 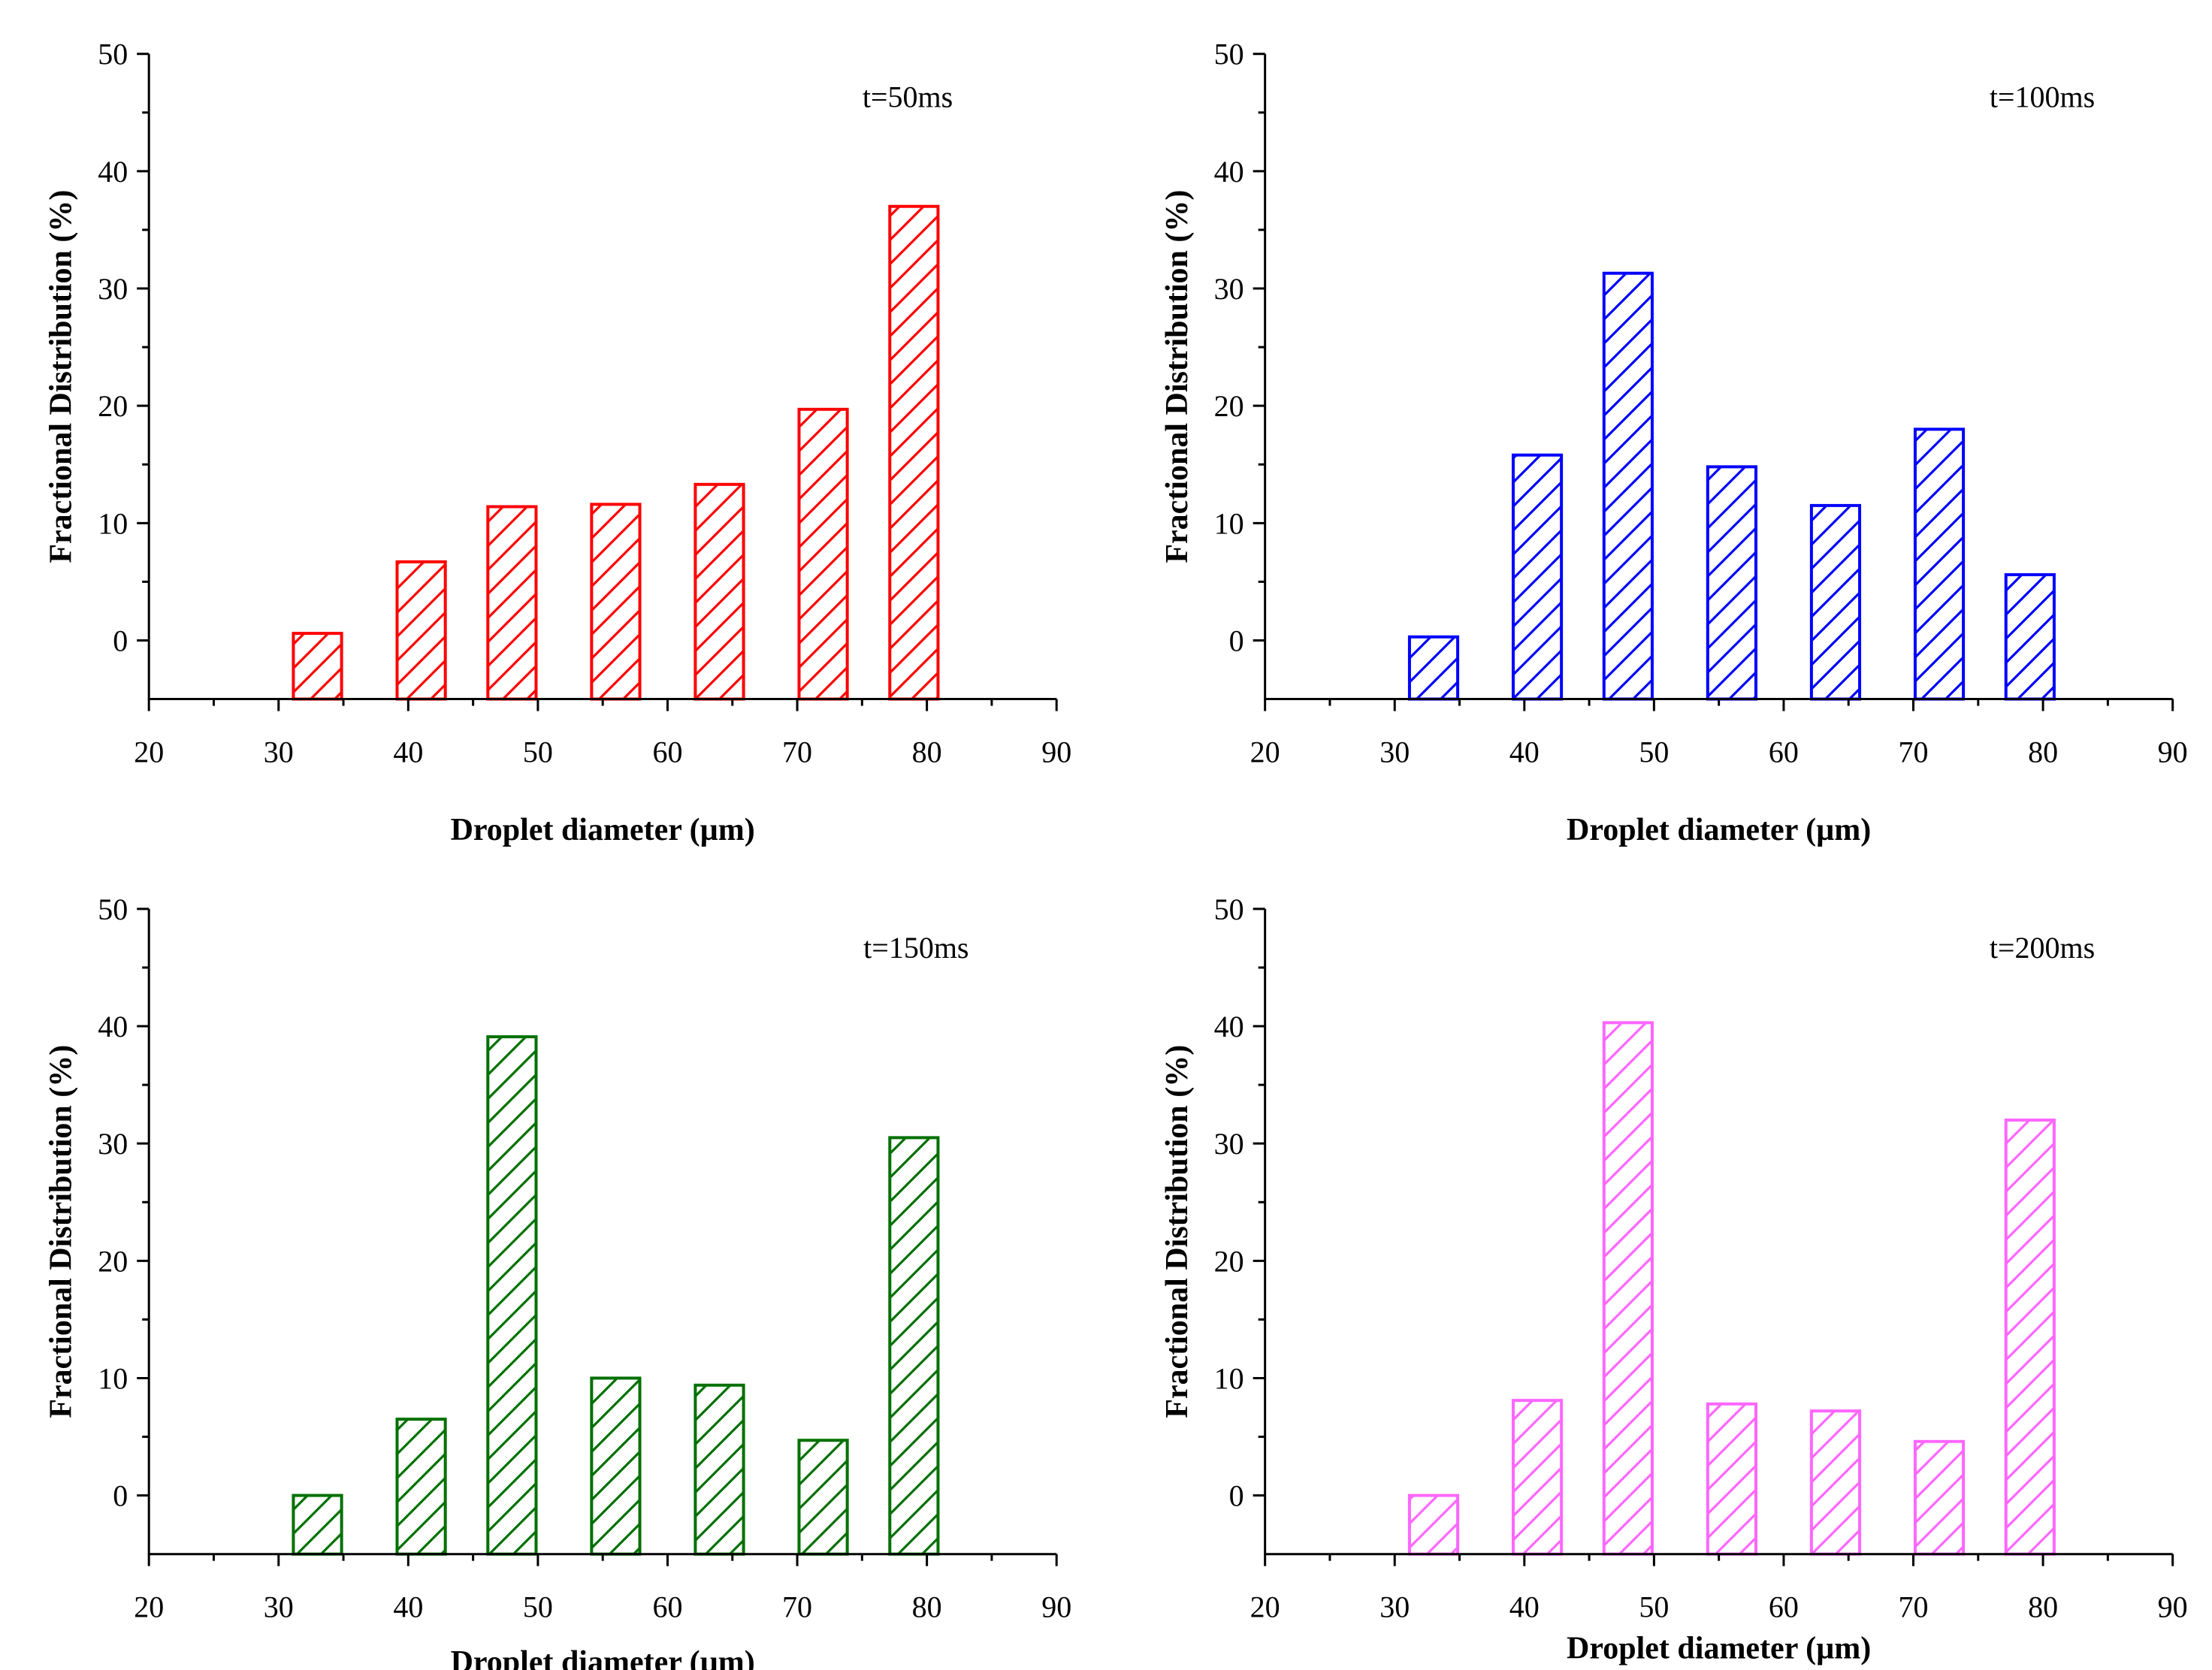 What do you see at coordinates (908, 96) in the screenshot?
I see `time-annotation: t=50ms` at bounding box center [908, 96].